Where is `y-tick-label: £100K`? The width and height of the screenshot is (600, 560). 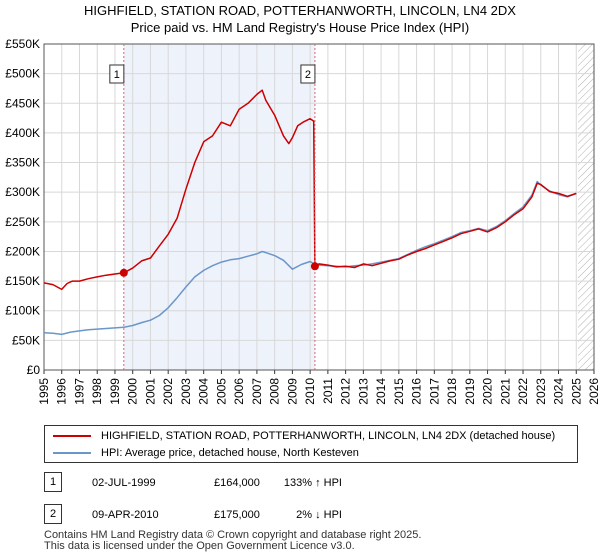 y-tick-label: £100K is located at coordinates (22, 311).